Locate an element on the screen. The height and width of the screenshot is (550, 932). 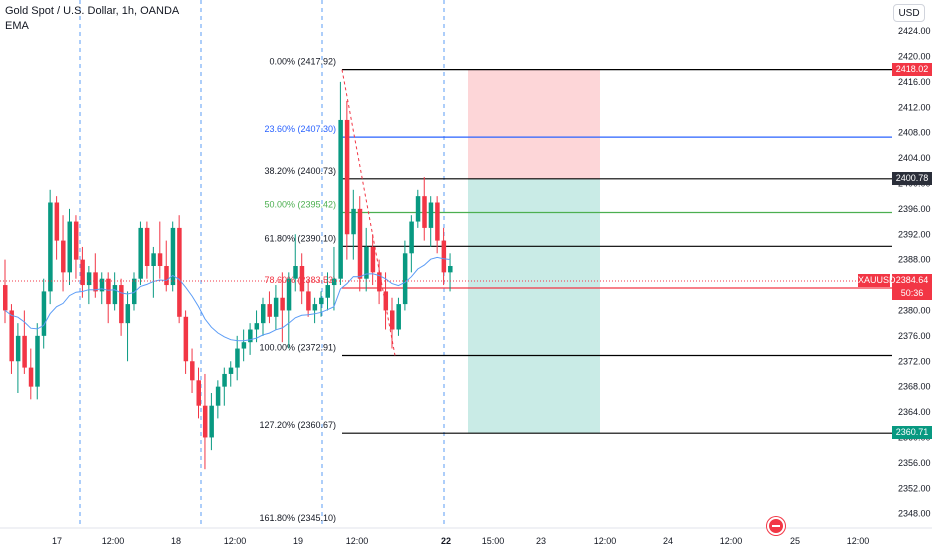
price-tick-label: 2420.00 is located at coordinates (914, 56).